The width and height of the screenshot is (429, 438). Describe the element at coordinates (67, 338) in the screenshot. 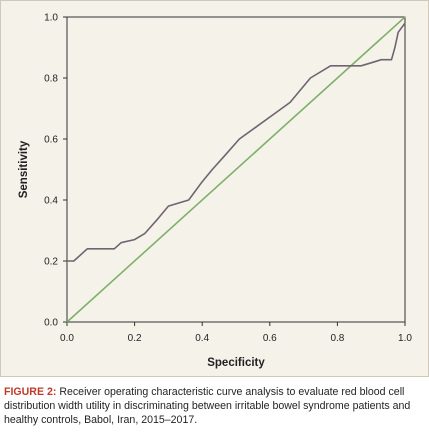

I see `x-tick-label: 0.0` at that location.